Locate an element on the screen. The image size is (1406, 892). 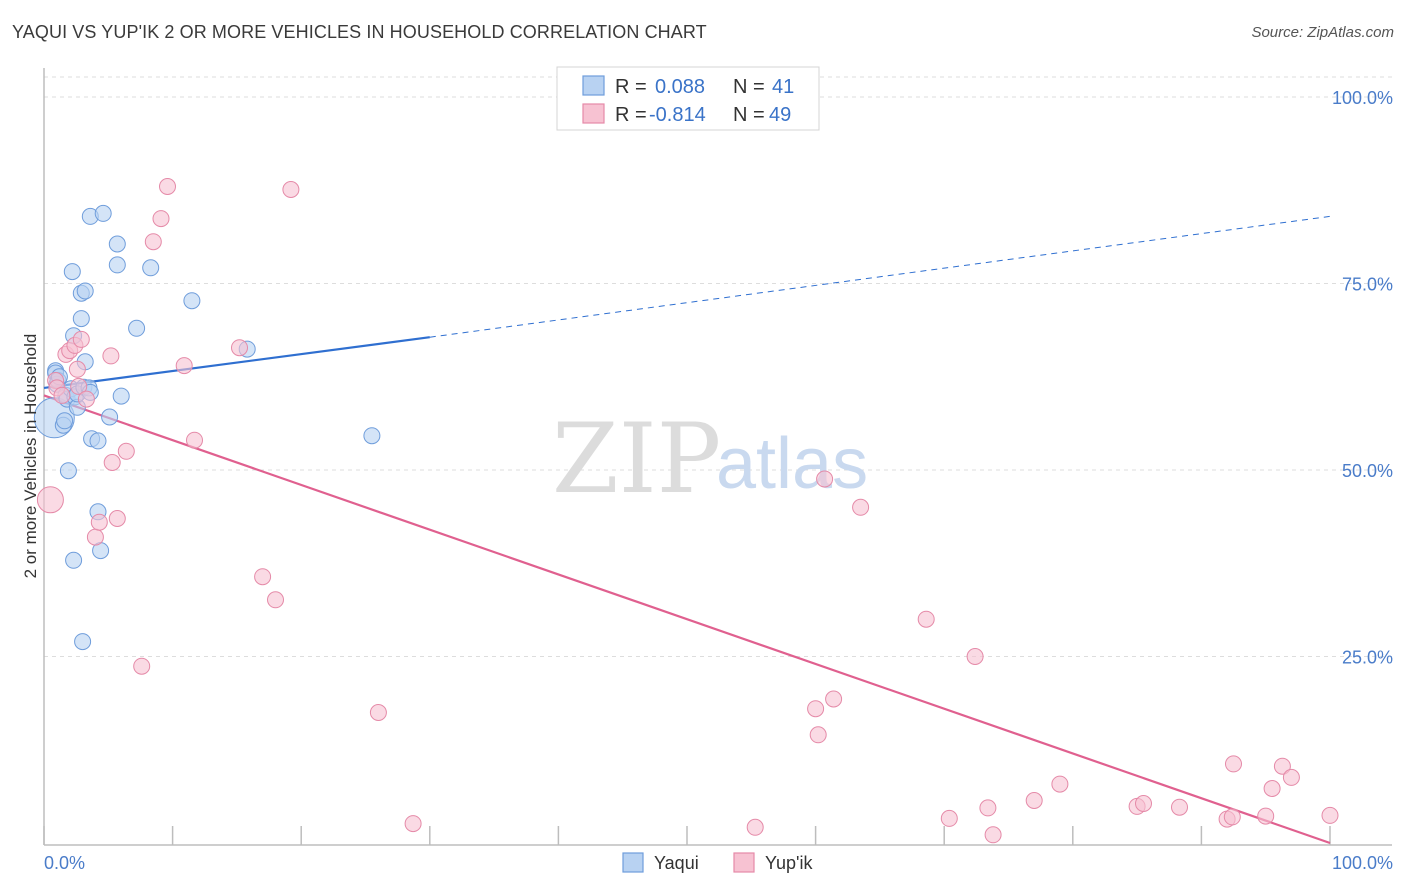
legend-swatch-yaqui is located at coordinates (593, 85).